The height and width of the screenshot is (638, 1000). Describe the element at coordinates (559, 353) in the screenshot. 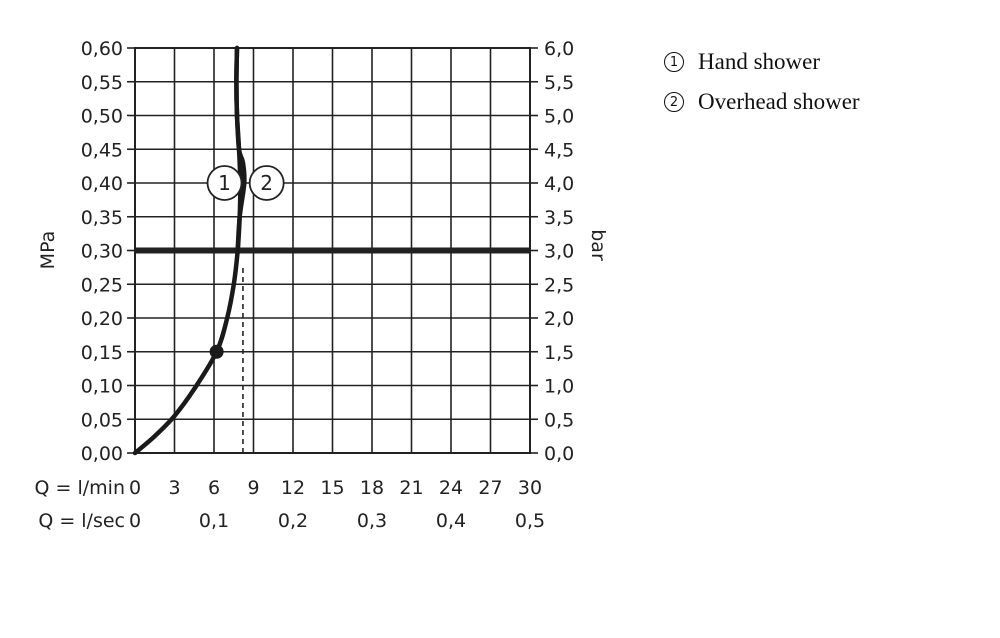

I see `y-right-tick-label: 1,5` at that location.